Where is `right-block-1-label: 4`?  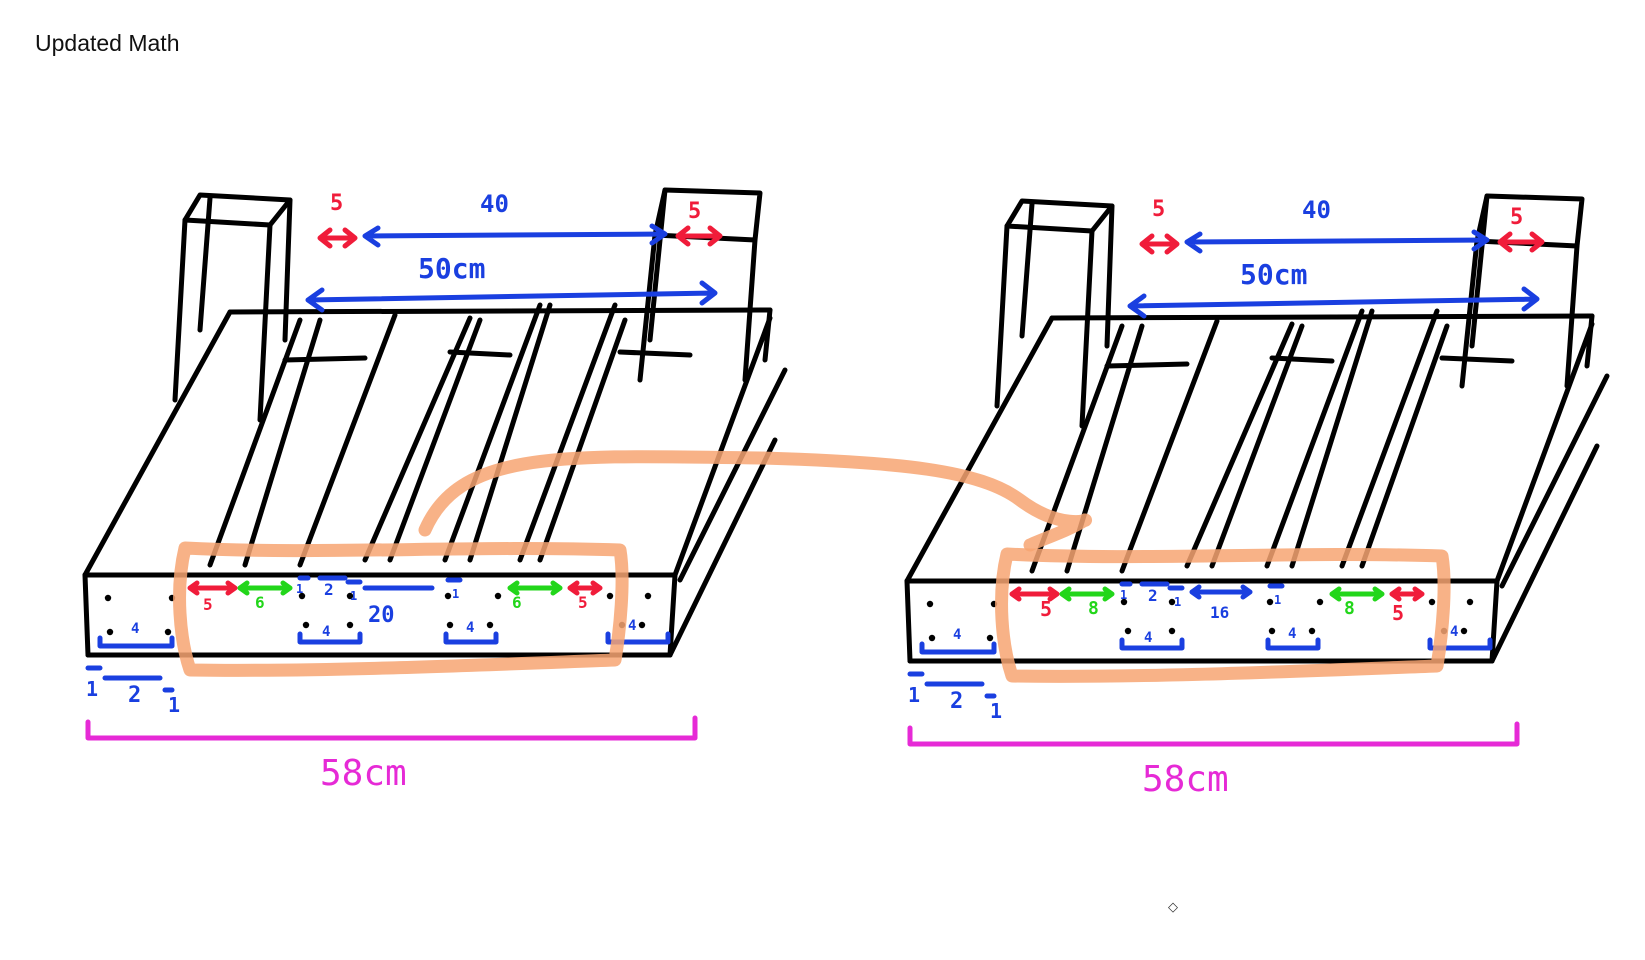 right-block-1-label: 4 is located at coordinates (957, 635).